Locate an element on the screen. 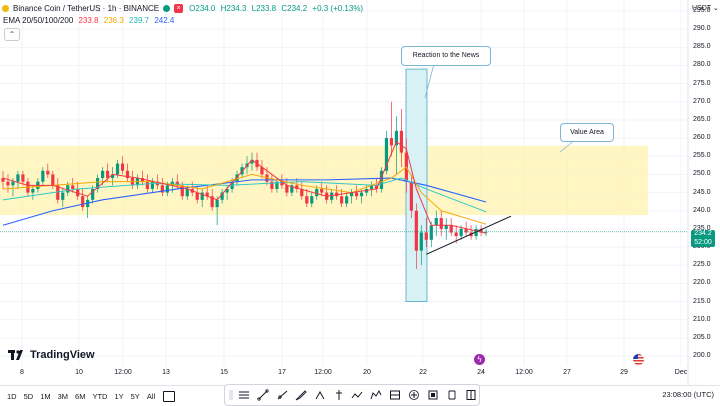 Image resolution: width=720 pixels, height=406 pixels. timeframe-5y: 5Y is located at coordinates (135, 396).